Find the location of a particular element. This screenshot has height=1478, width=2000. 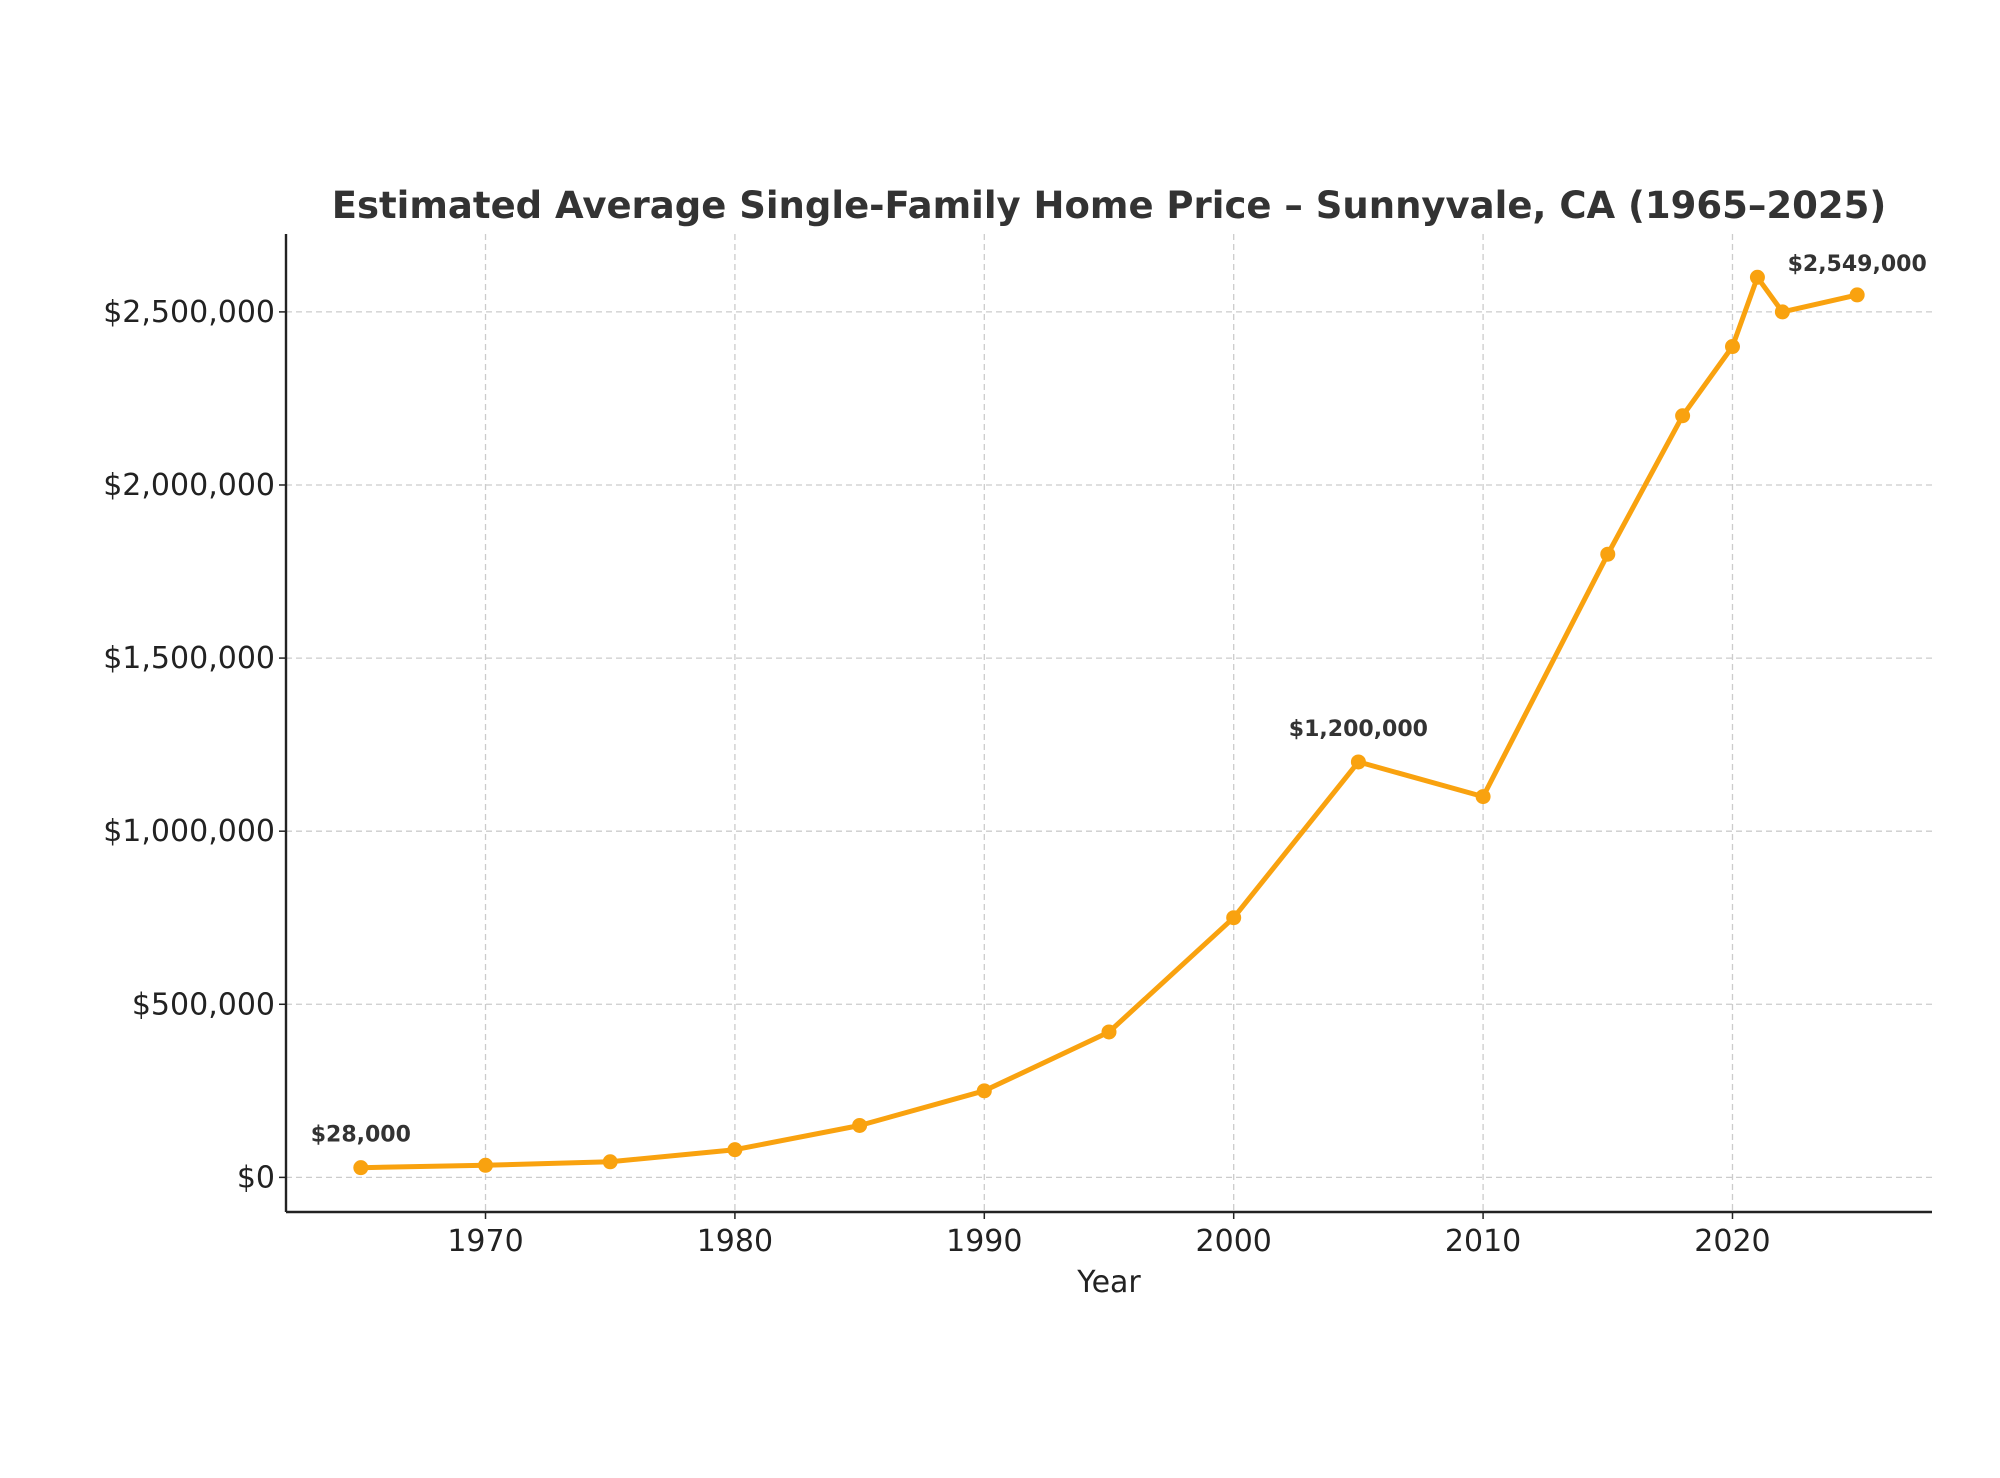

y-tick-label-2500000: $2,500,000 is located at coordinates (189, 312).